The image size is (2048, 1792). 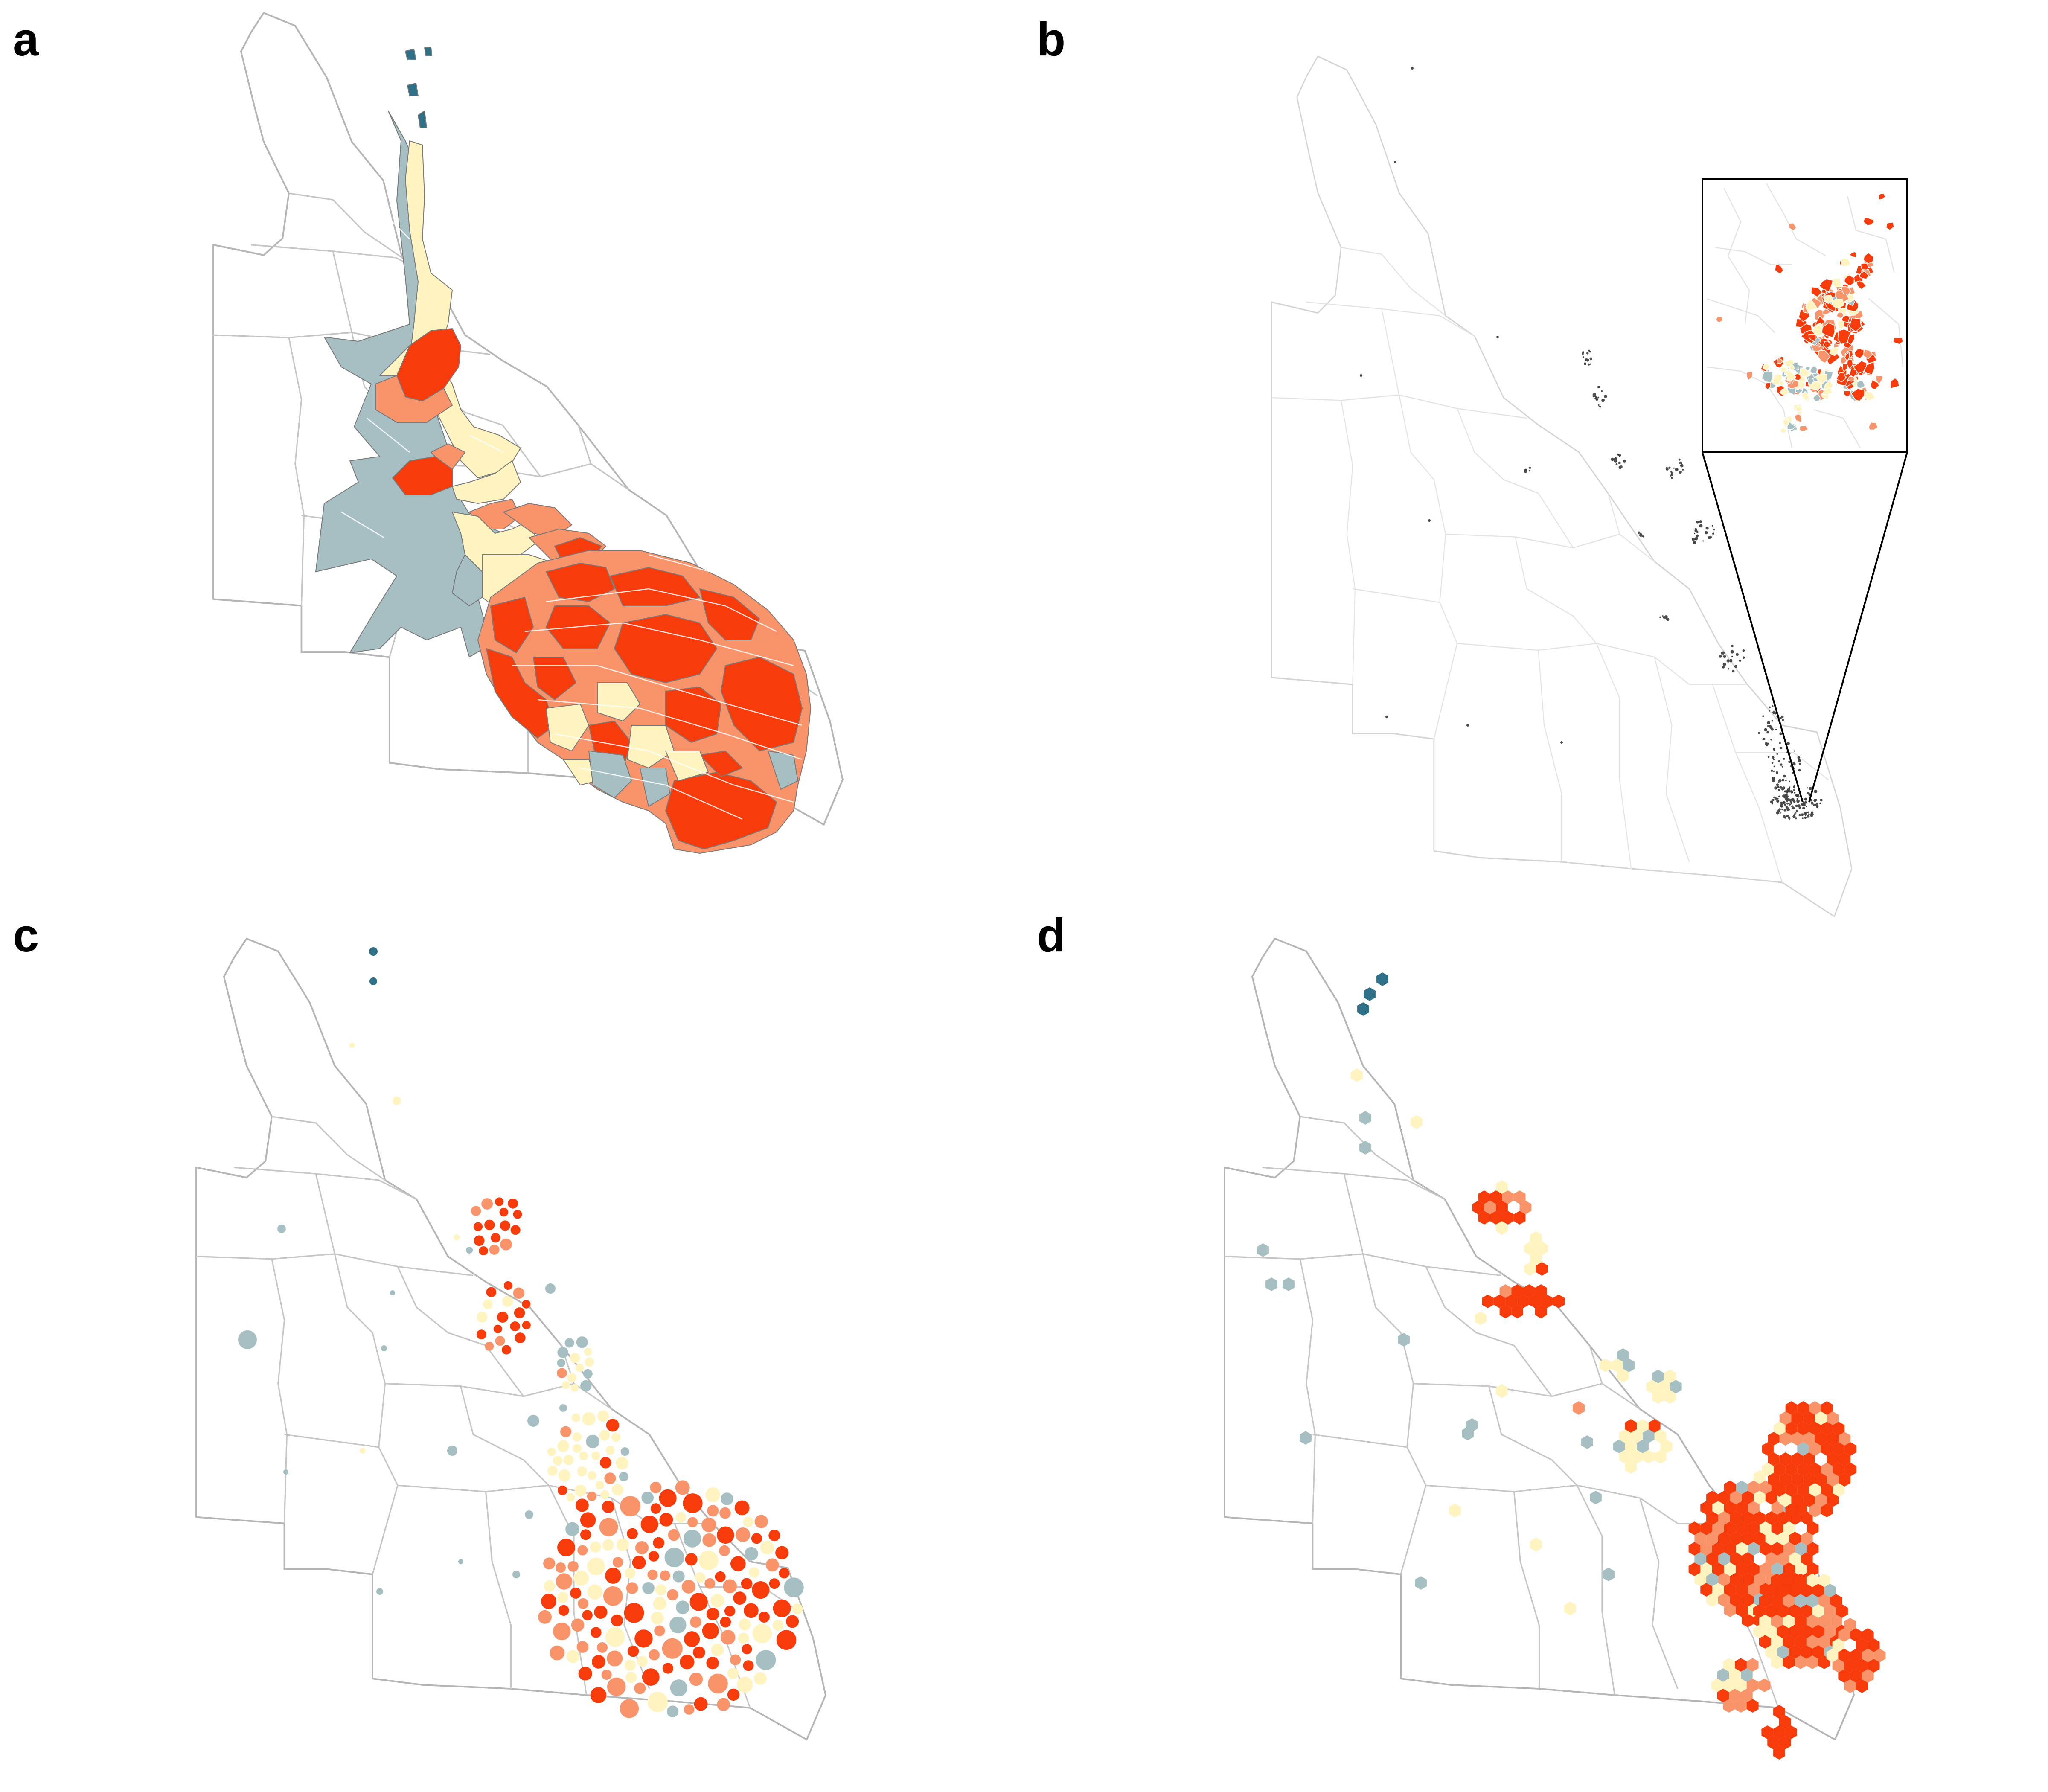 What do you see at coordinates (511, 1339) in the screenshot?
I see `panel-c-circle-cartogram` at bounding box center [511, 1339].